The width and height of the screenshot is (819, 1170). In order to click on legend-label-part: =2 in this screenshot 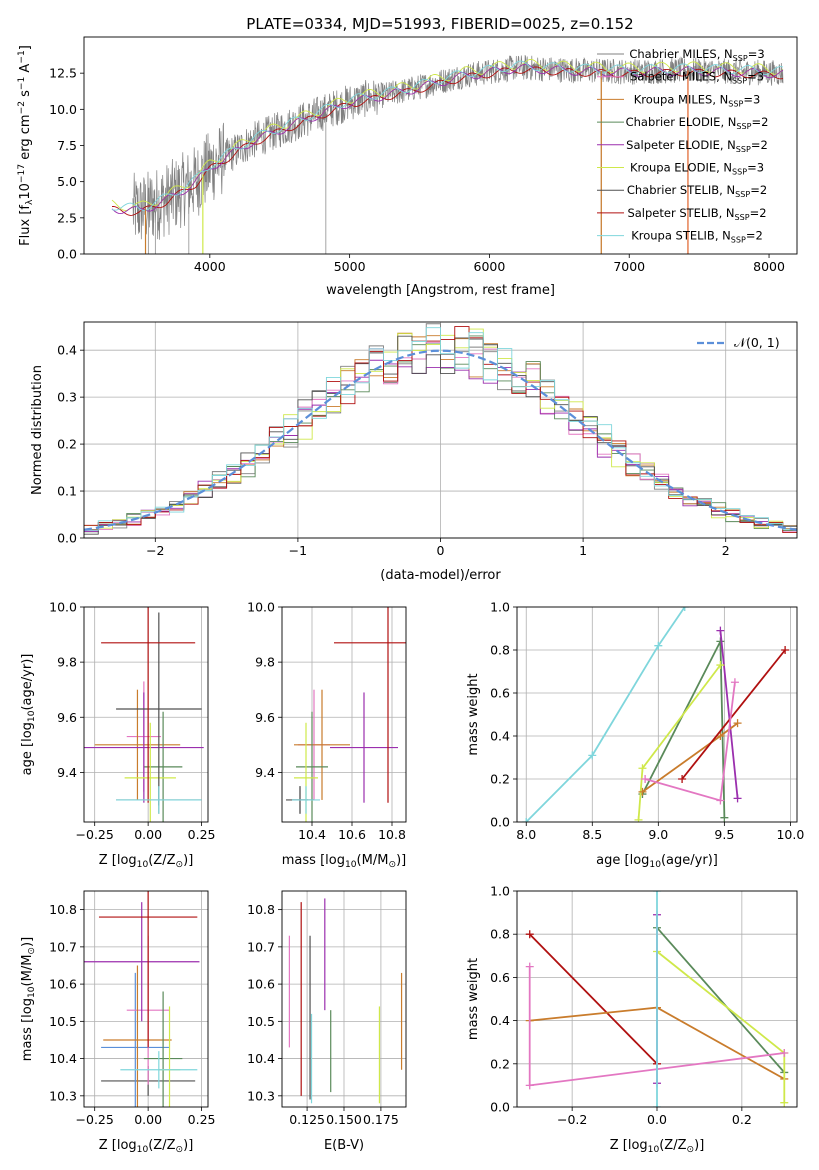, I will do `click(754, 236)`.